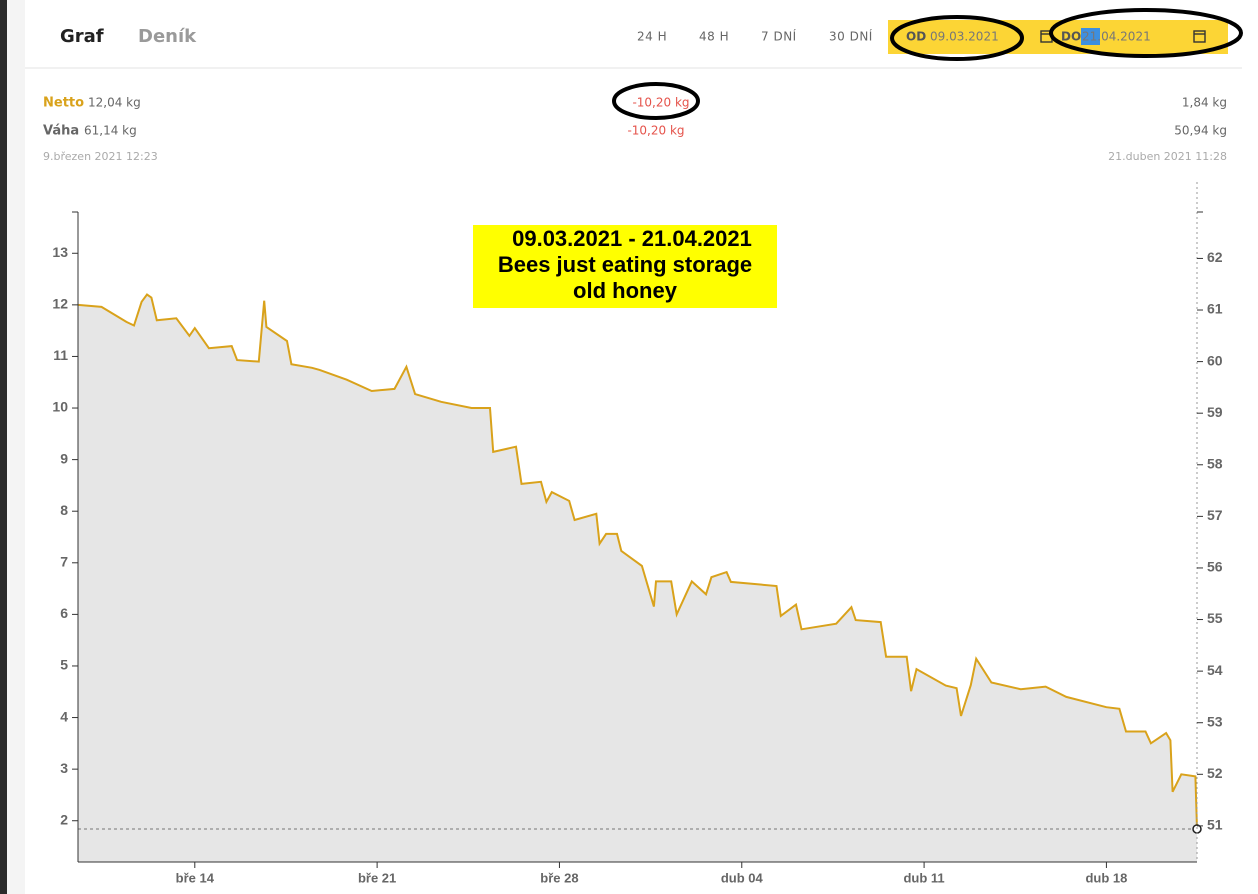  I want to click on y2-tick-label: 55, so click(1215, 618).